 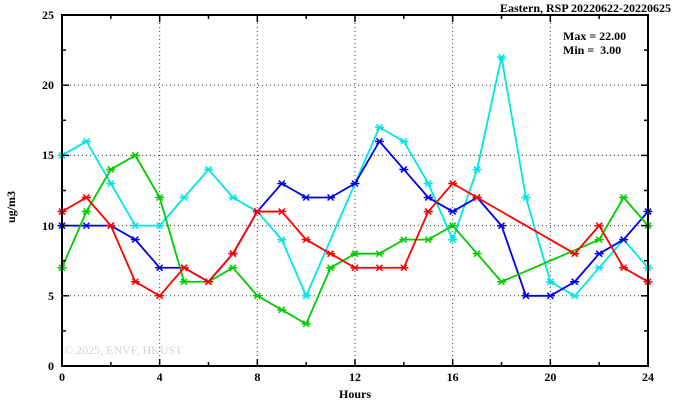 What do you see at coordinates (123, 350) in the screenshot?
I see `watermark: © 2025, ENVF, HKUST` at bounding box center [123, 350].